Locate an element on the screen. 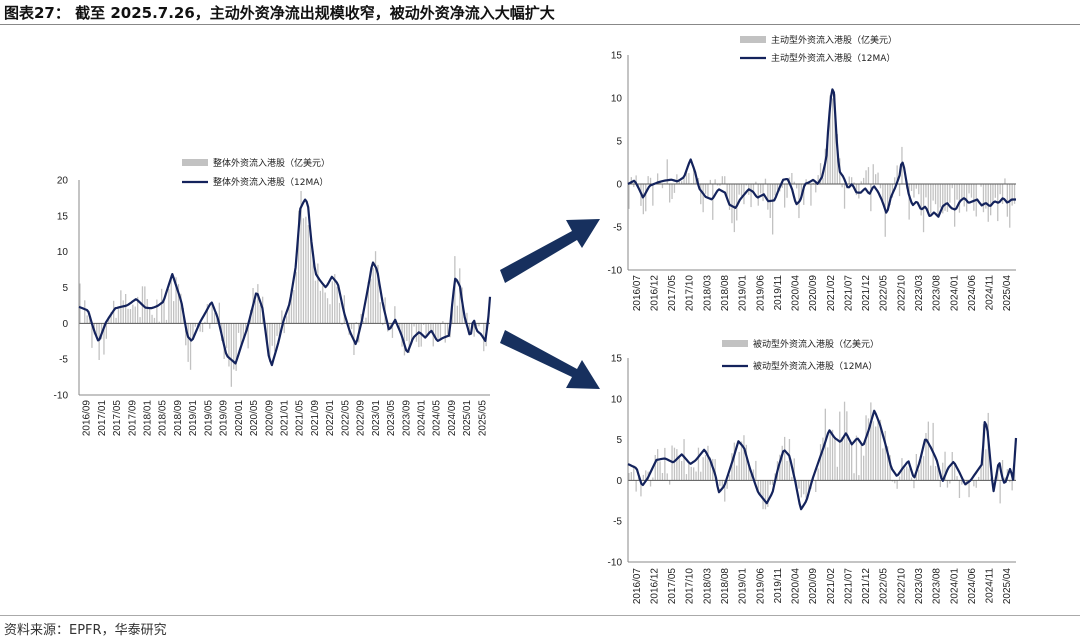 The image size is (1080, 642). y-tick-label: 20 is located at coordinates (63, 181).